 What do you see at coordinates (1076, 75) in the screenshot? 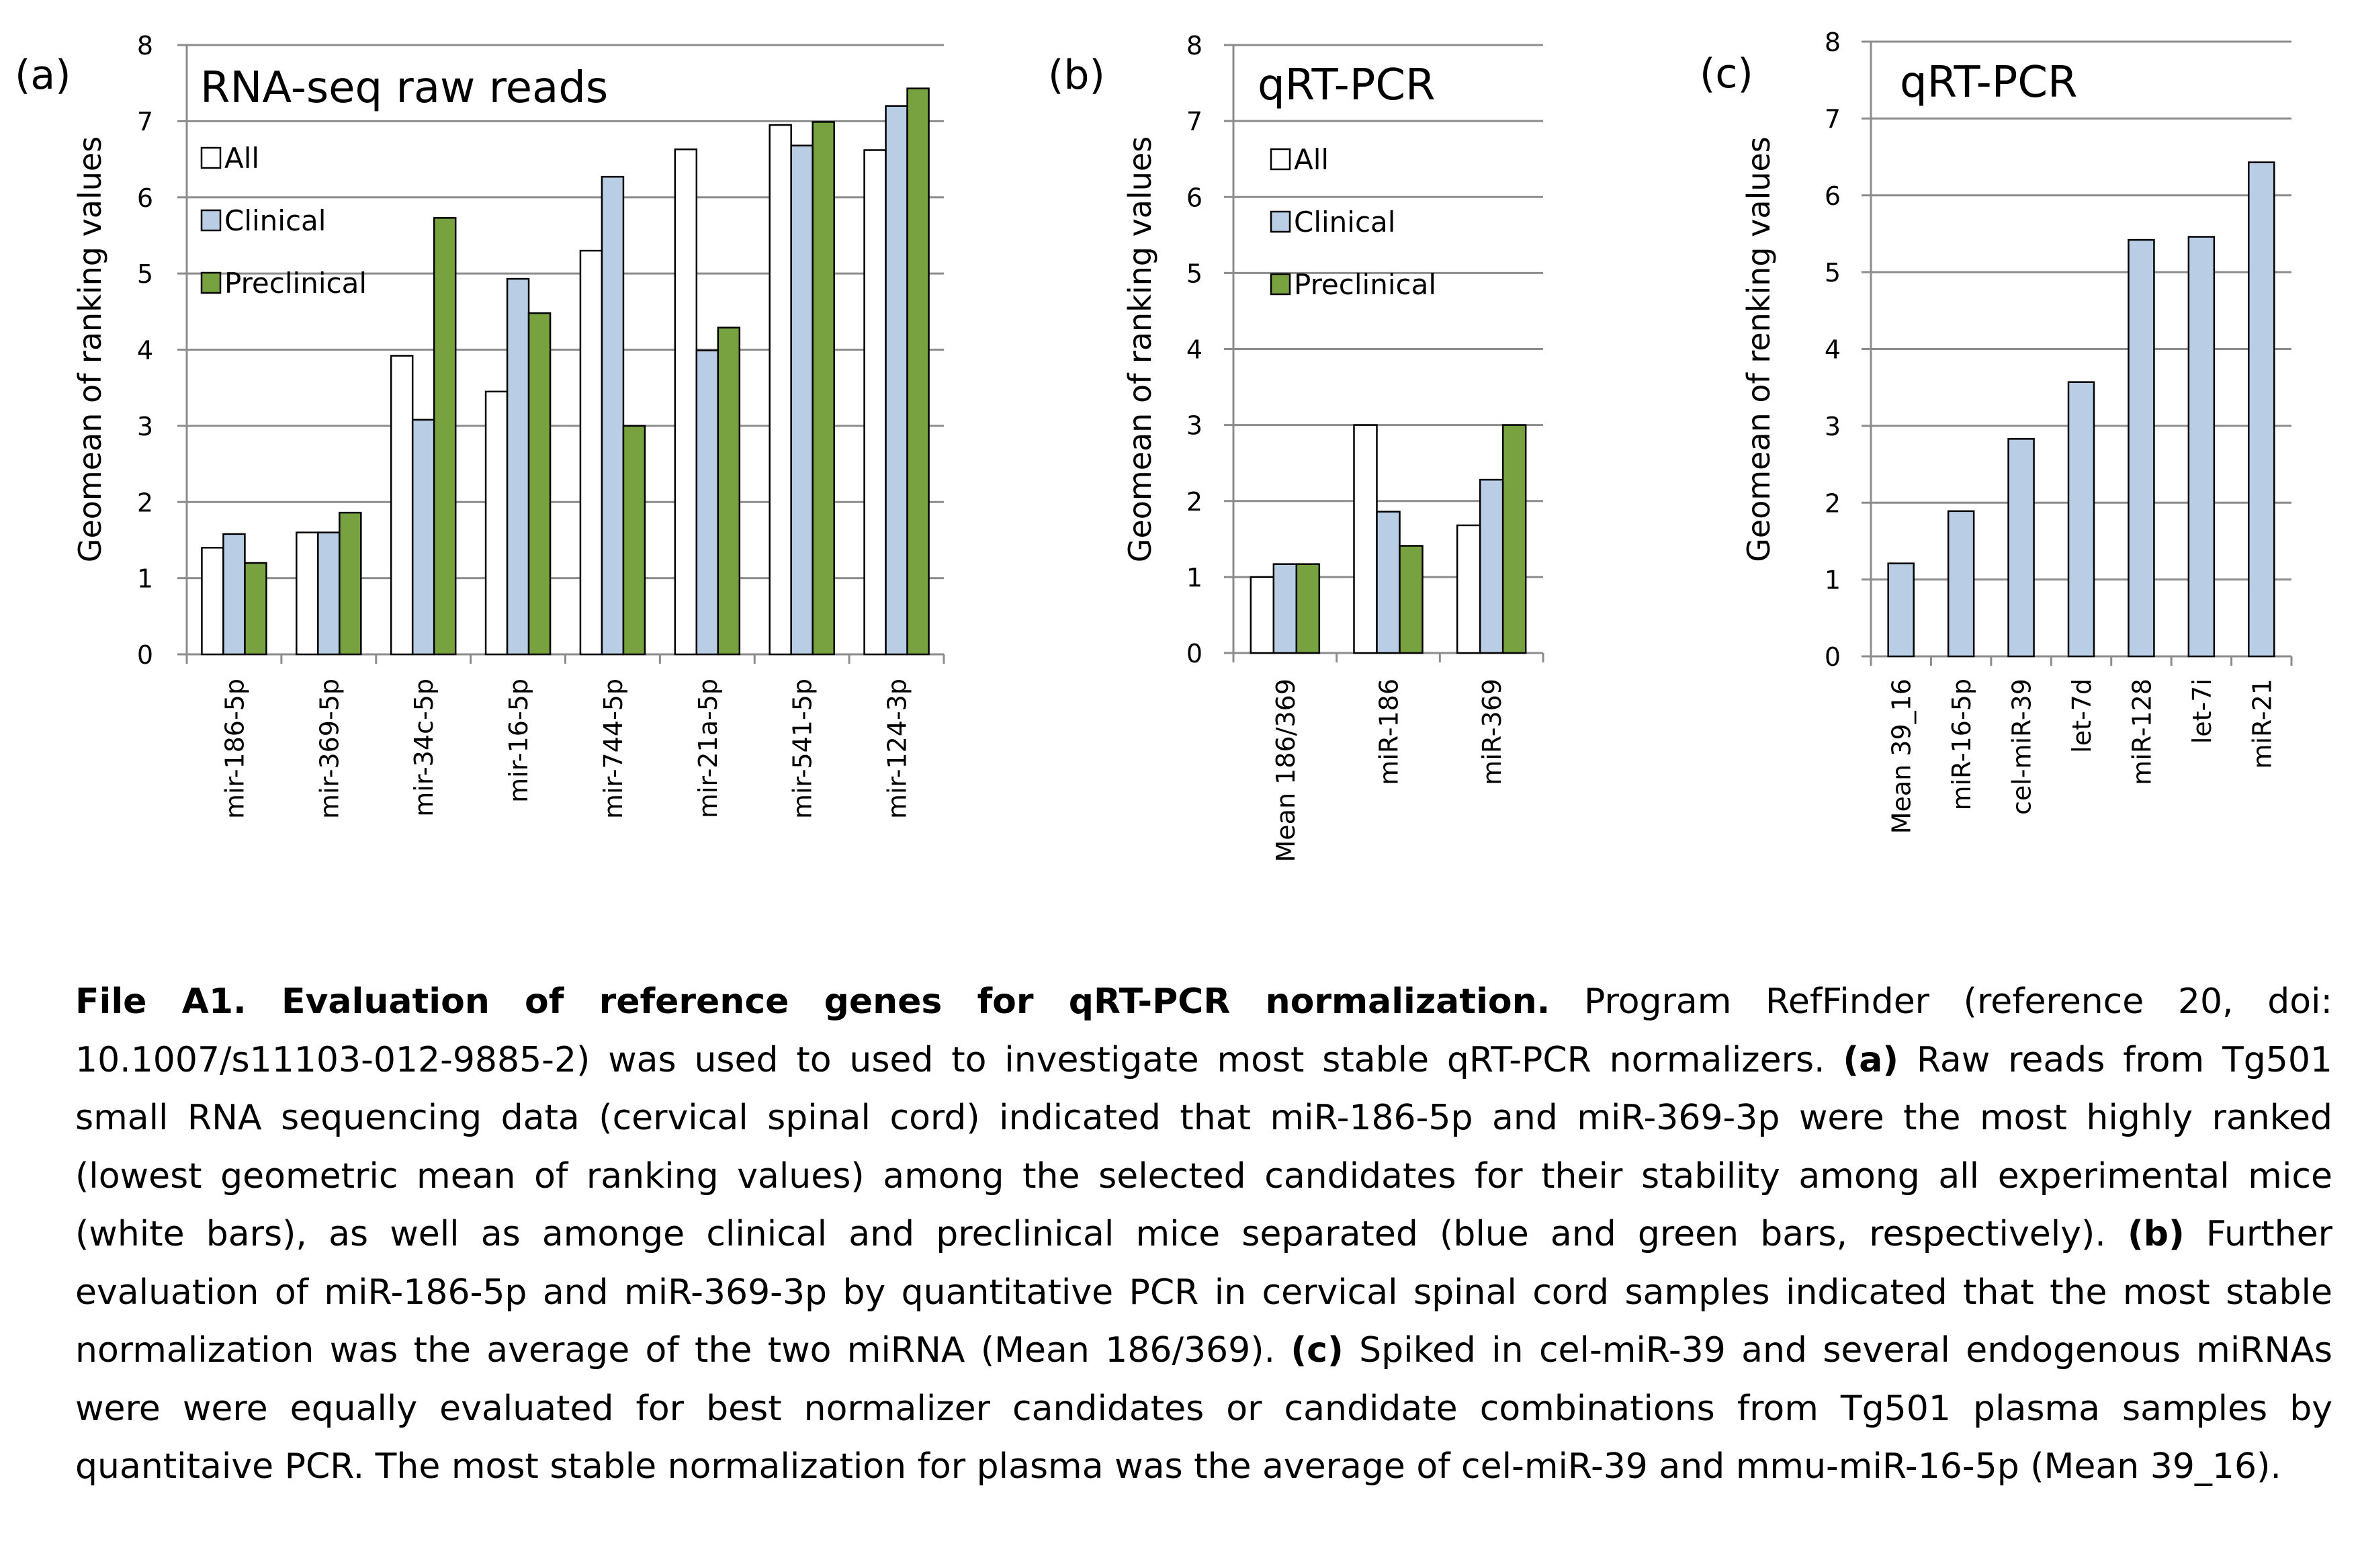
I see `panel-b-label: (b)` at bounding box center [1076, 75].